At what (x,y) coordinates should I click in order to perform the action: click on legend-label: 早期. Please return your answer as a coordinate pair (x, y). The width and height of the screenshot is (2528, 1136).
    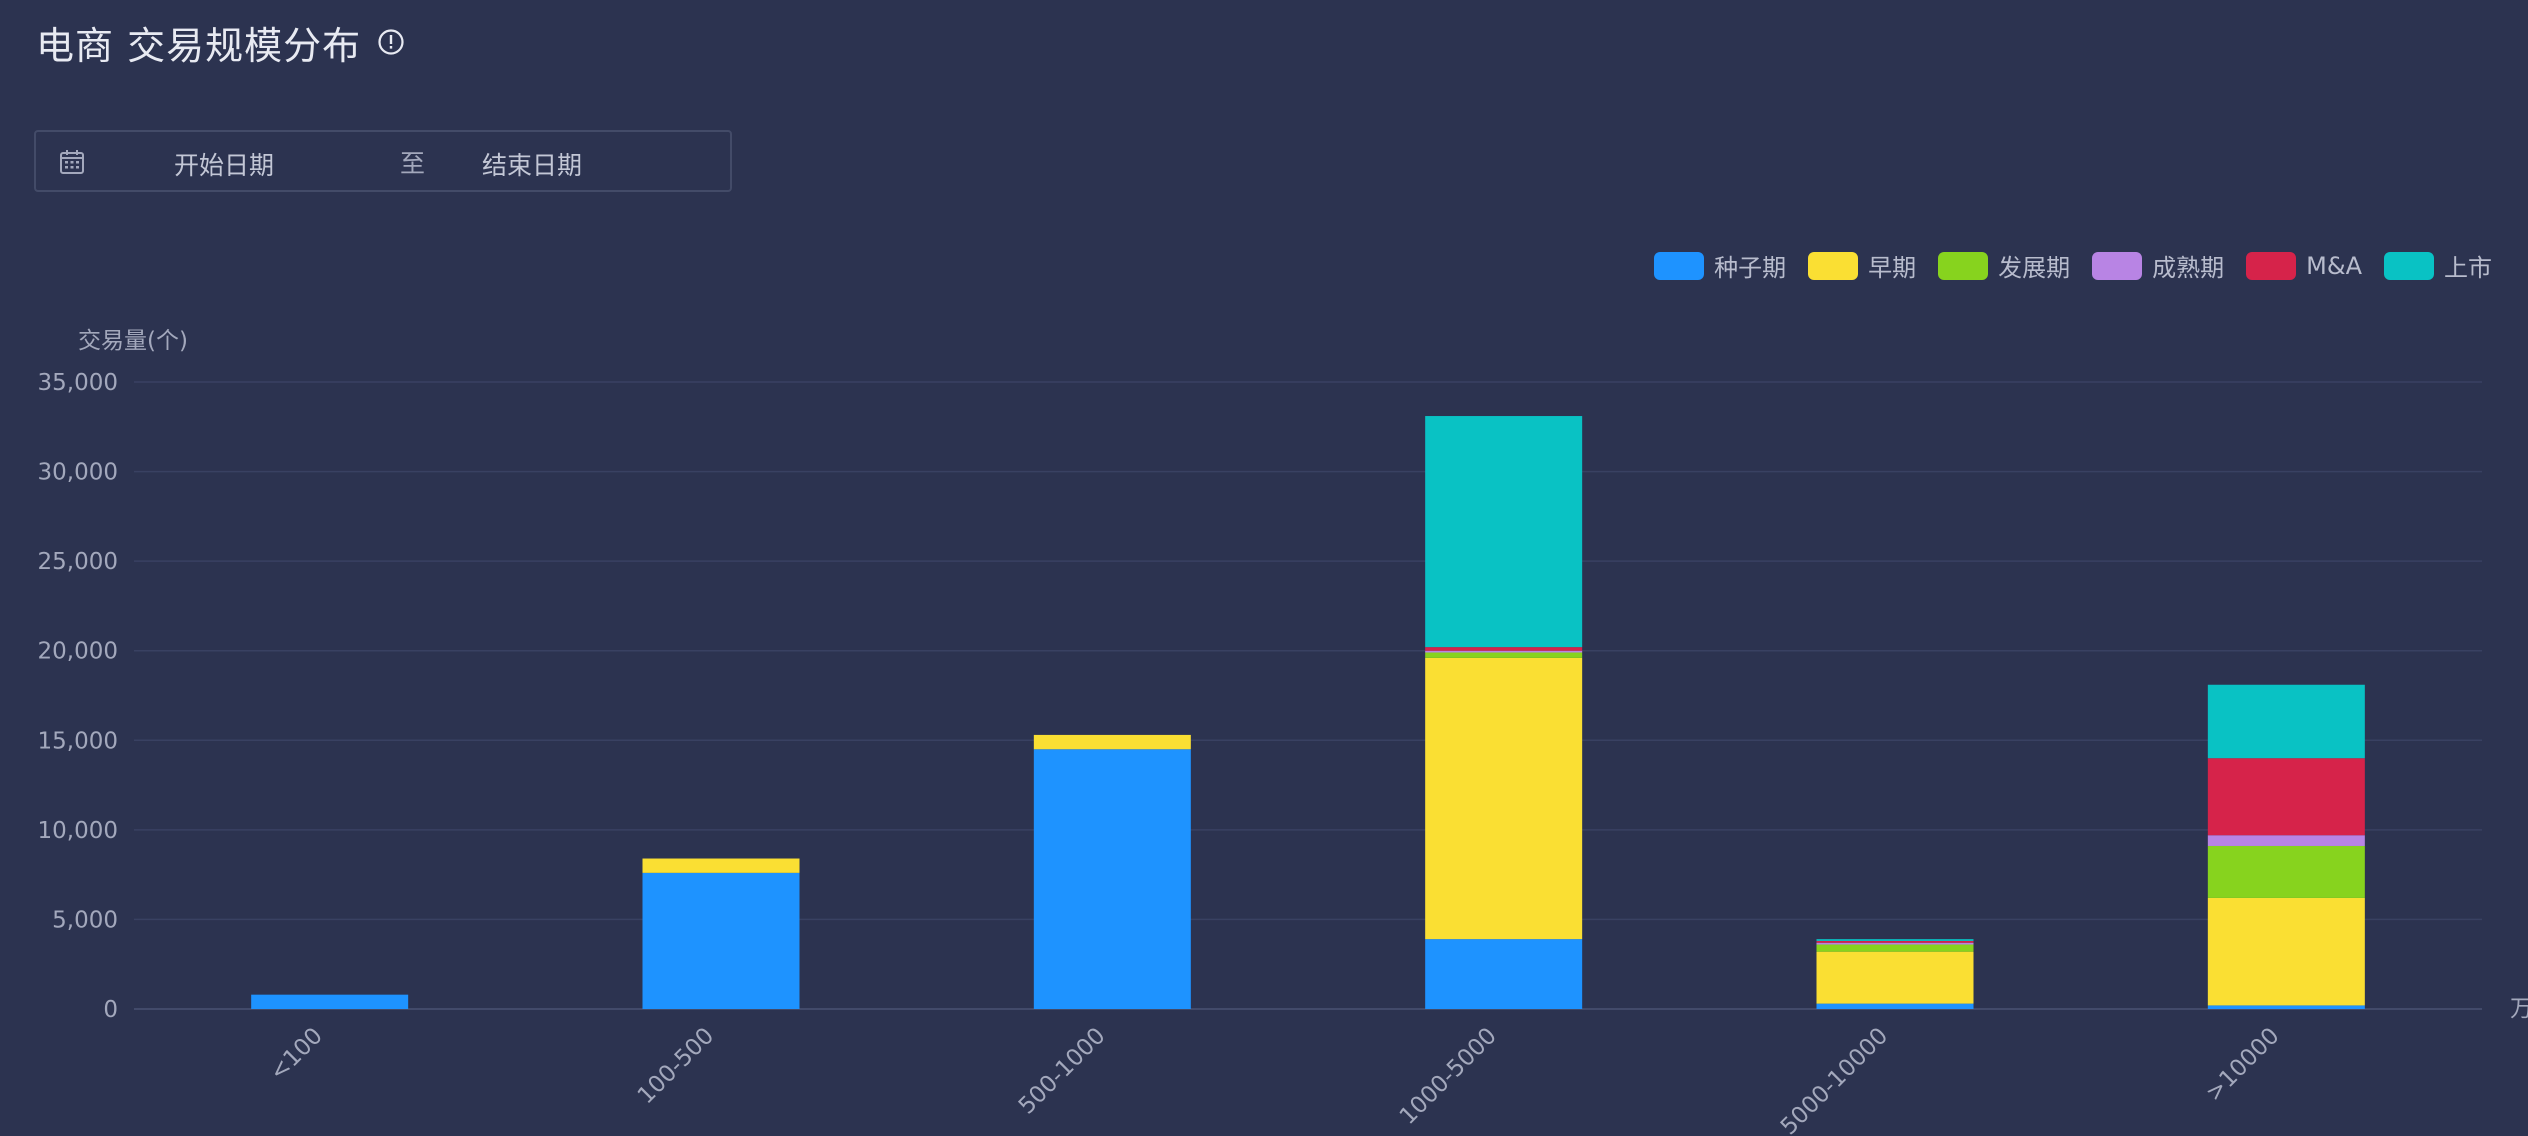
    Looking at the image, I should click on (1892, 268).